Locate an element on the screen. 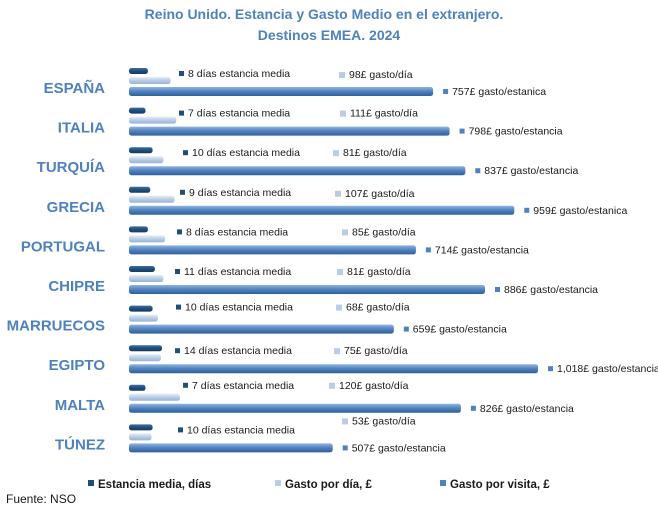 This screenshot has width=658, height=508. data-label-estancia: 11 días estancia media is located at coordinates (237, 272).